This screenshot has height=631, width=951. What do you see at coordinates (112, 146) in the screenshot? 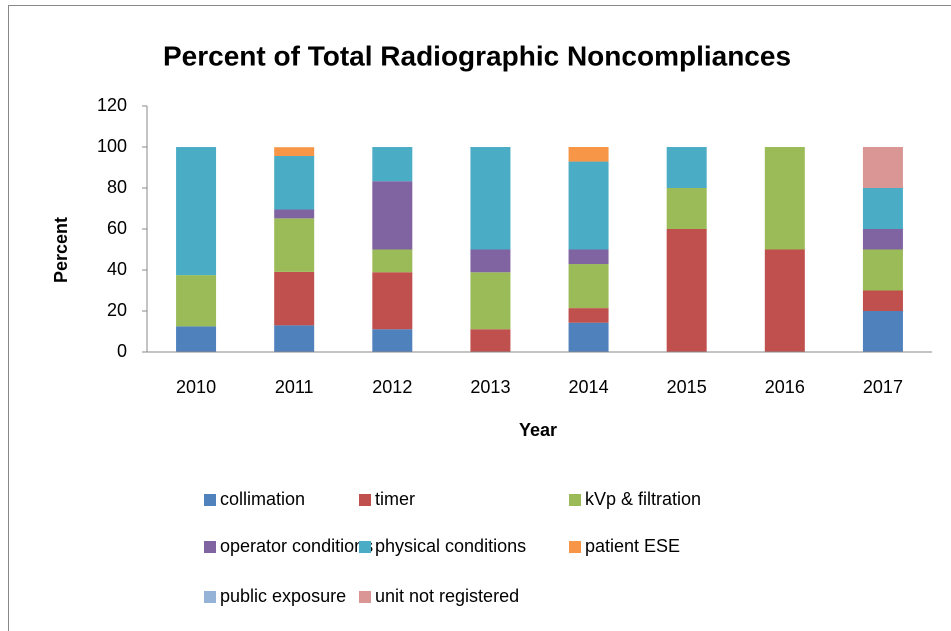
I see `y-tick-label: 100` at bounding box center [112, 146].